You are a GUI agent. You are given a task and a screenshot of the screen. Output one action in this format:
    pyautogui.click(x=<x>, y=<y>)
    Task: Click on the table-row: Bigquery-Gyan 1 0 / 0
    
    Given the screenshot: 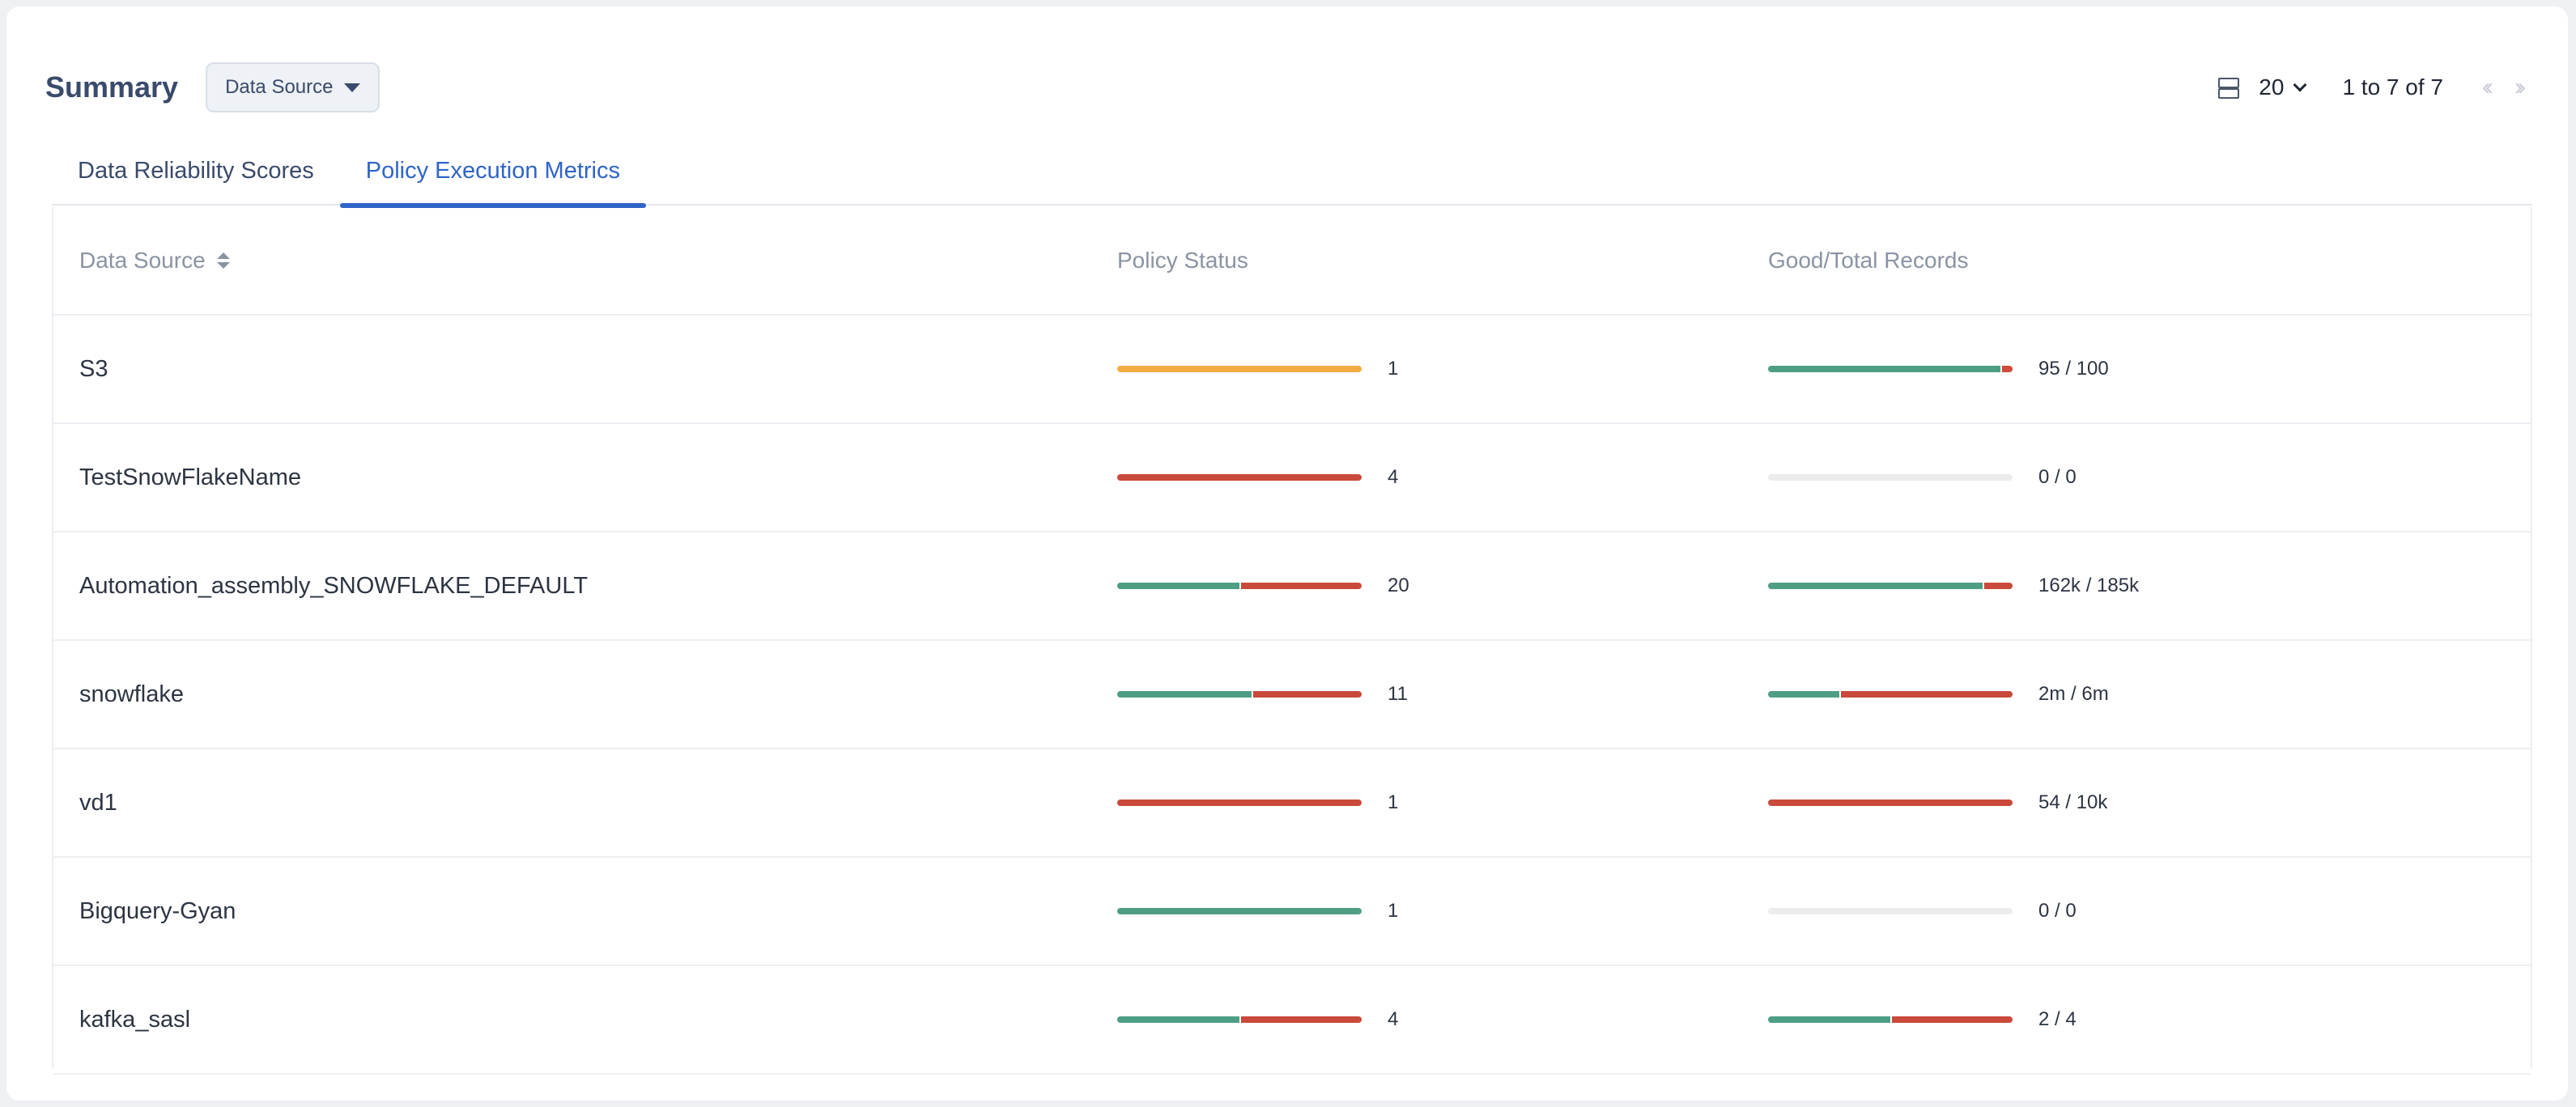 What is the action you would take?
    pyautogui.click(x=1292, y=912)
    